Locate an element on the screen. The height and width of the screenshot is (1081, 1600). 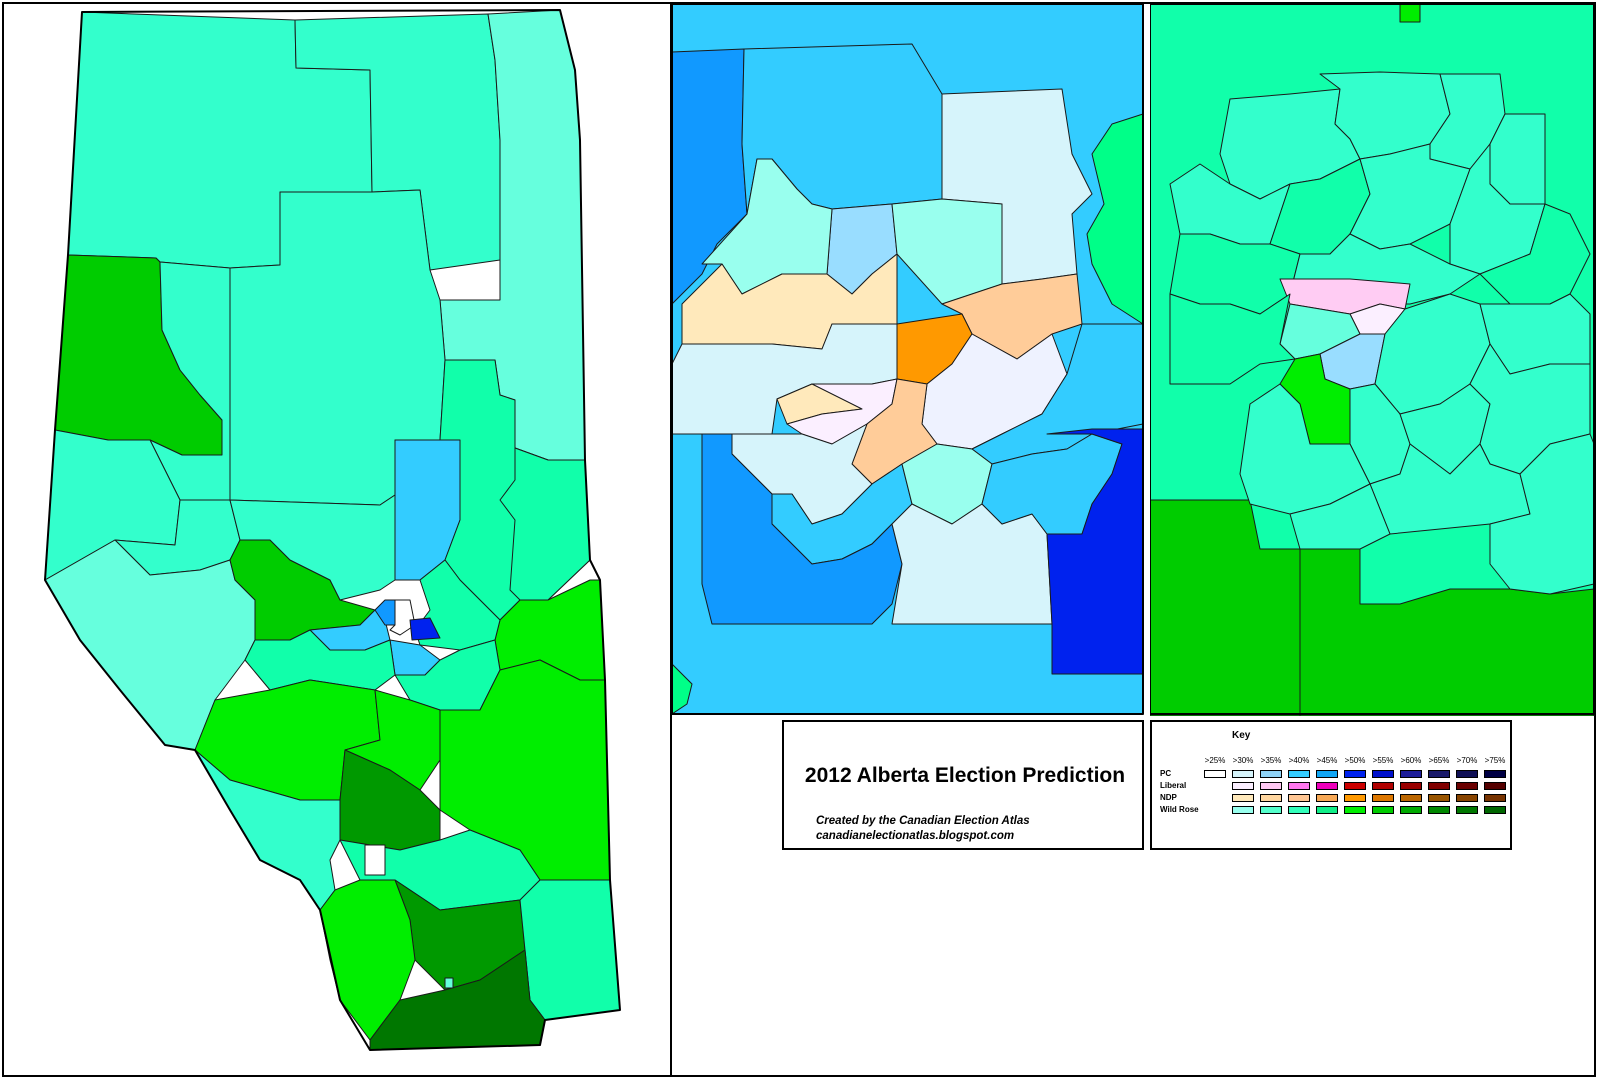
riding-sherwood-park is located at coordinates (425, 629).